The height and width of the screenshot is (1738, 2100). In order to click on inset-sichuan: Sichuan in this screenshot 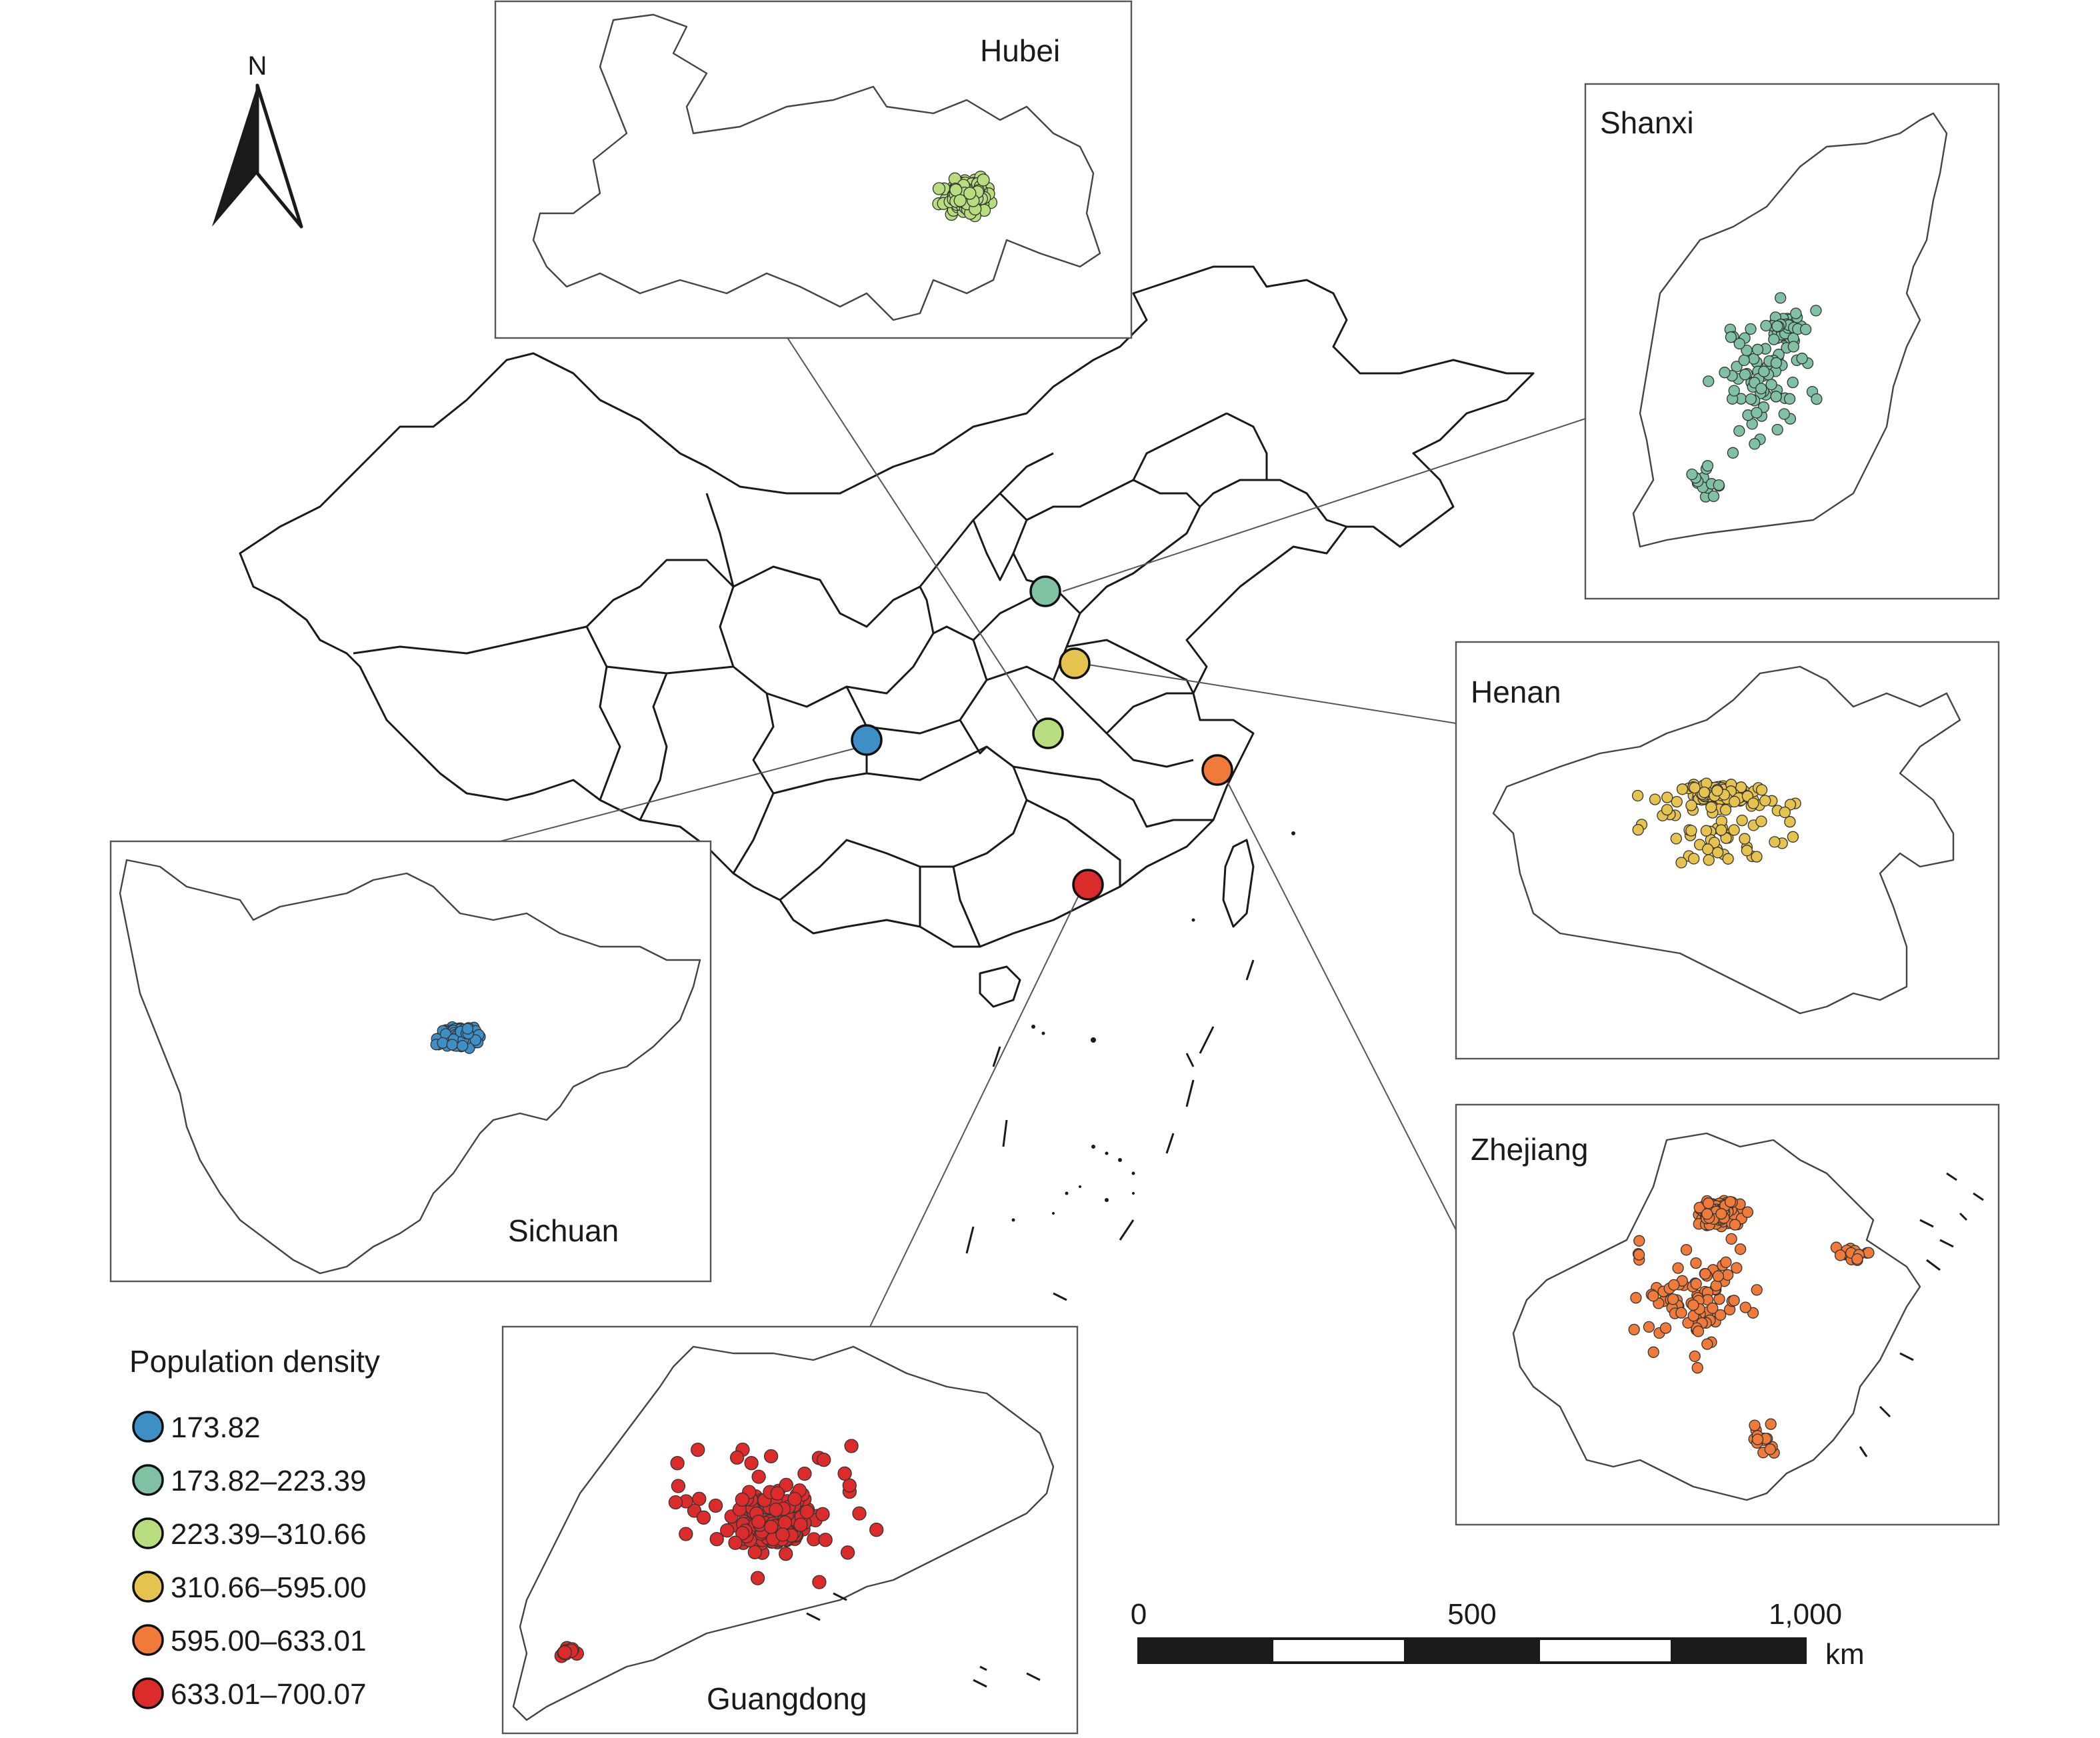, I will do `click(410, 1061)`.